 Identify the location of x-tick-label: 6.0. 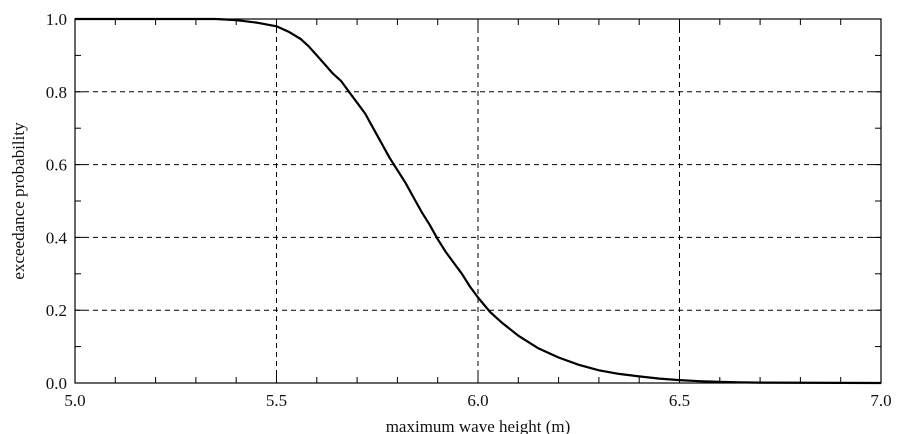
(477, 400).